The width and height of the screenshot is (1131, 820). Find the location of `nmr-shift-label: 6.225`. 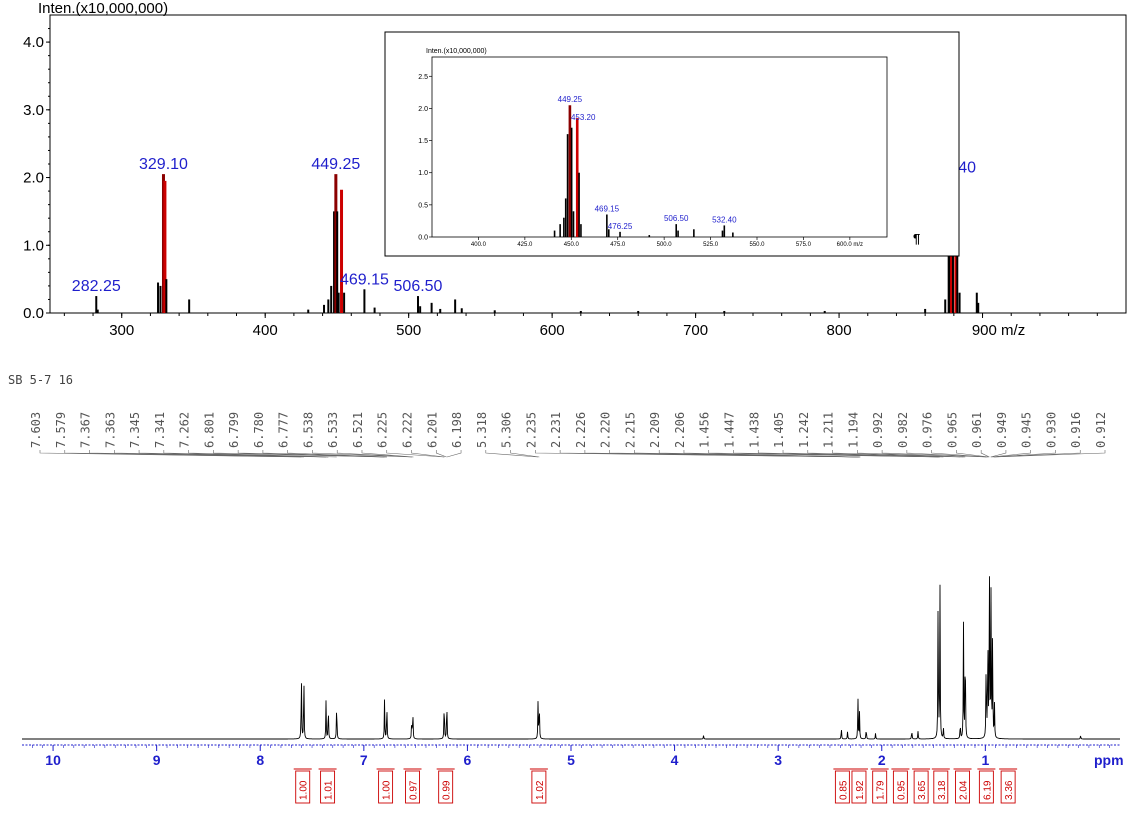

nmr-shift-label: 6.225 is located at coordinates (383, 430).